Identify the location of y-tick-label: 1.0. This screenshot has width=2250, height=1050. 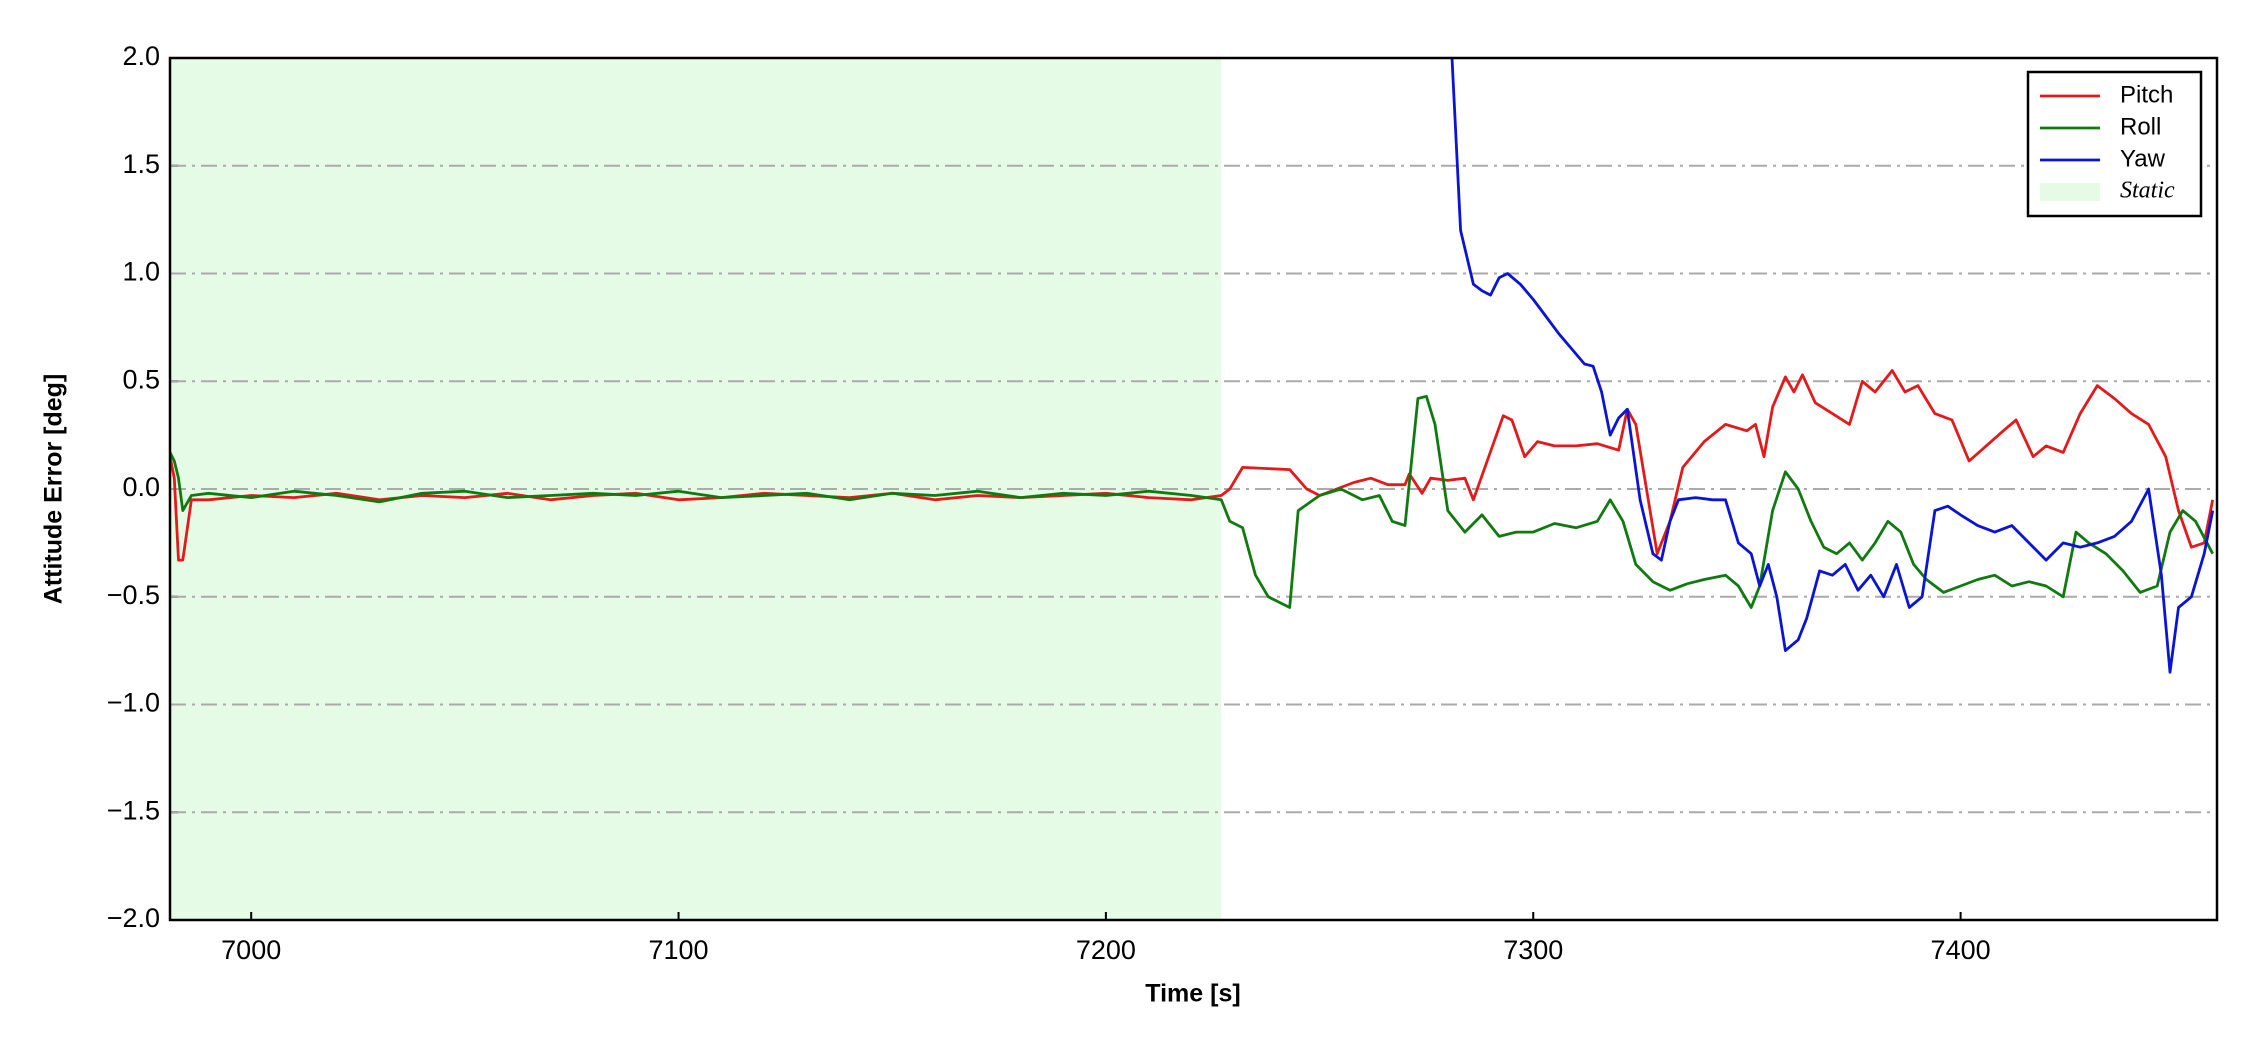
(141, 272).